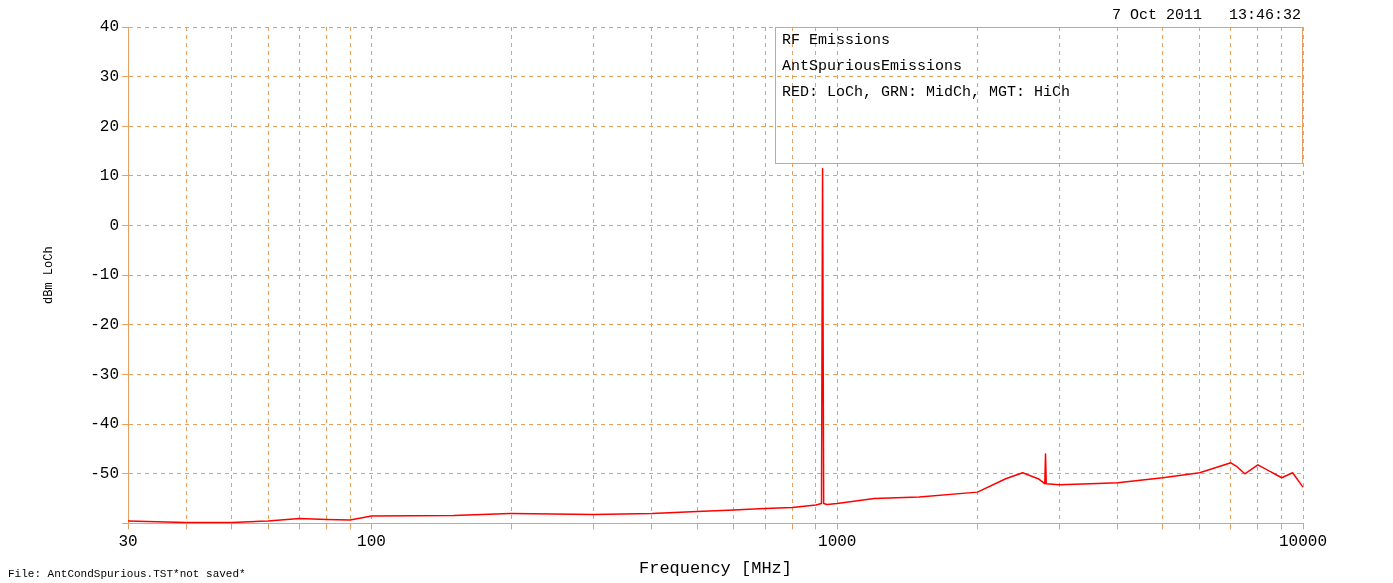  What do you see at coordinates (128, 542) in the screenshot?
I see `x-tick-label: 30` at bounding box center [128, 542].